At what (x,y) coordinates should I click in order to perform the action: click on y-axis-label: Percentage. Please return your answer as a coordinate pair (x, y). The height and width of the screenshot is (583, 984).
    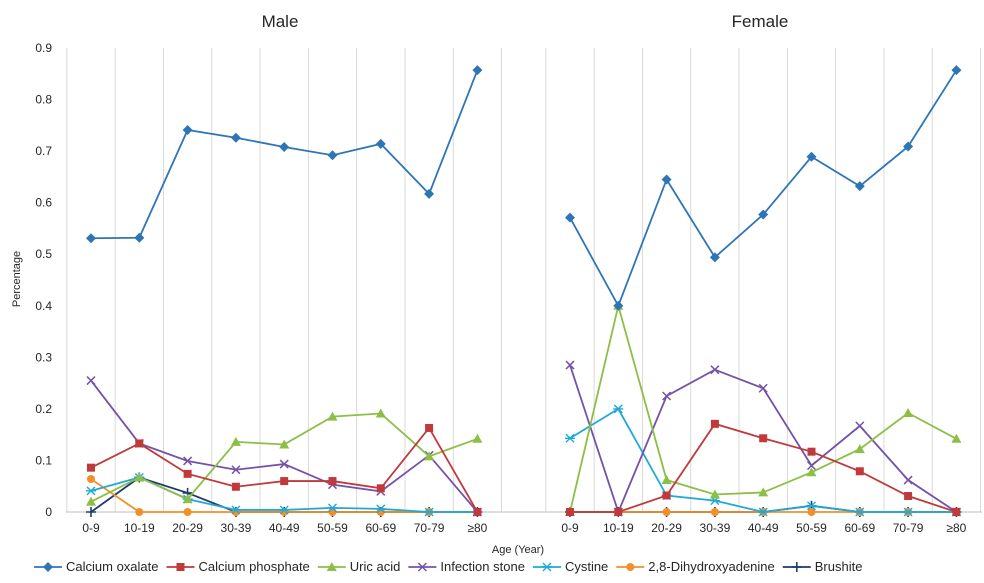
    Looking at the image, I should click on (17, 279).